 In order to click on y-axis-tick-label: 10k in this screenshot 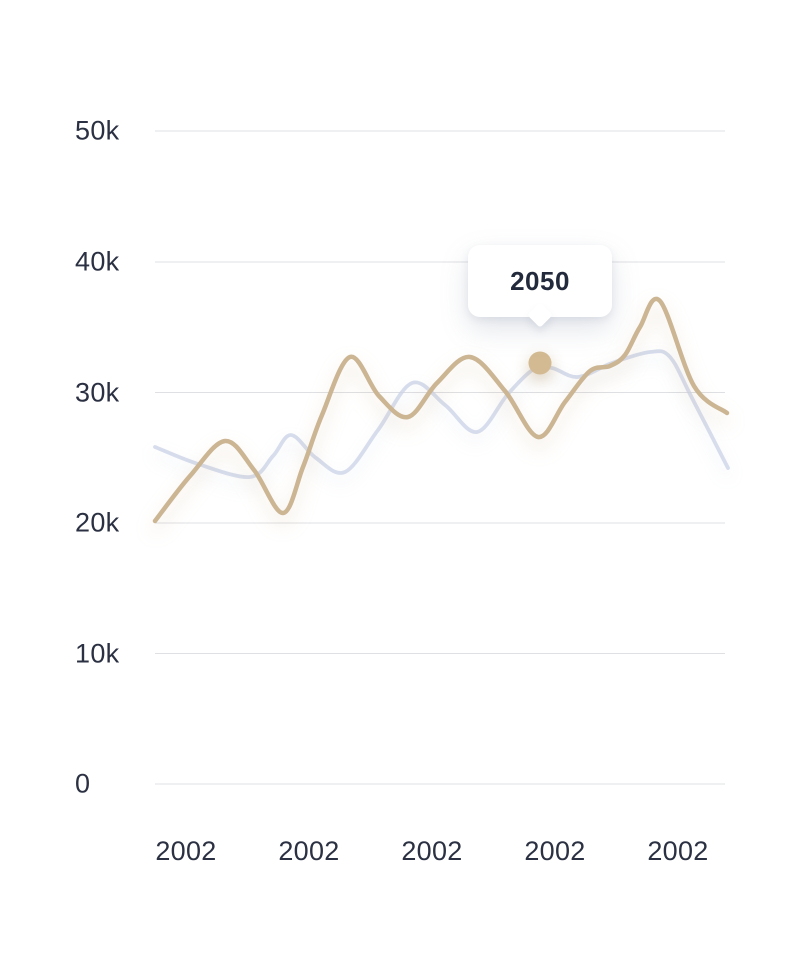, I will do `click(97, 653)`.